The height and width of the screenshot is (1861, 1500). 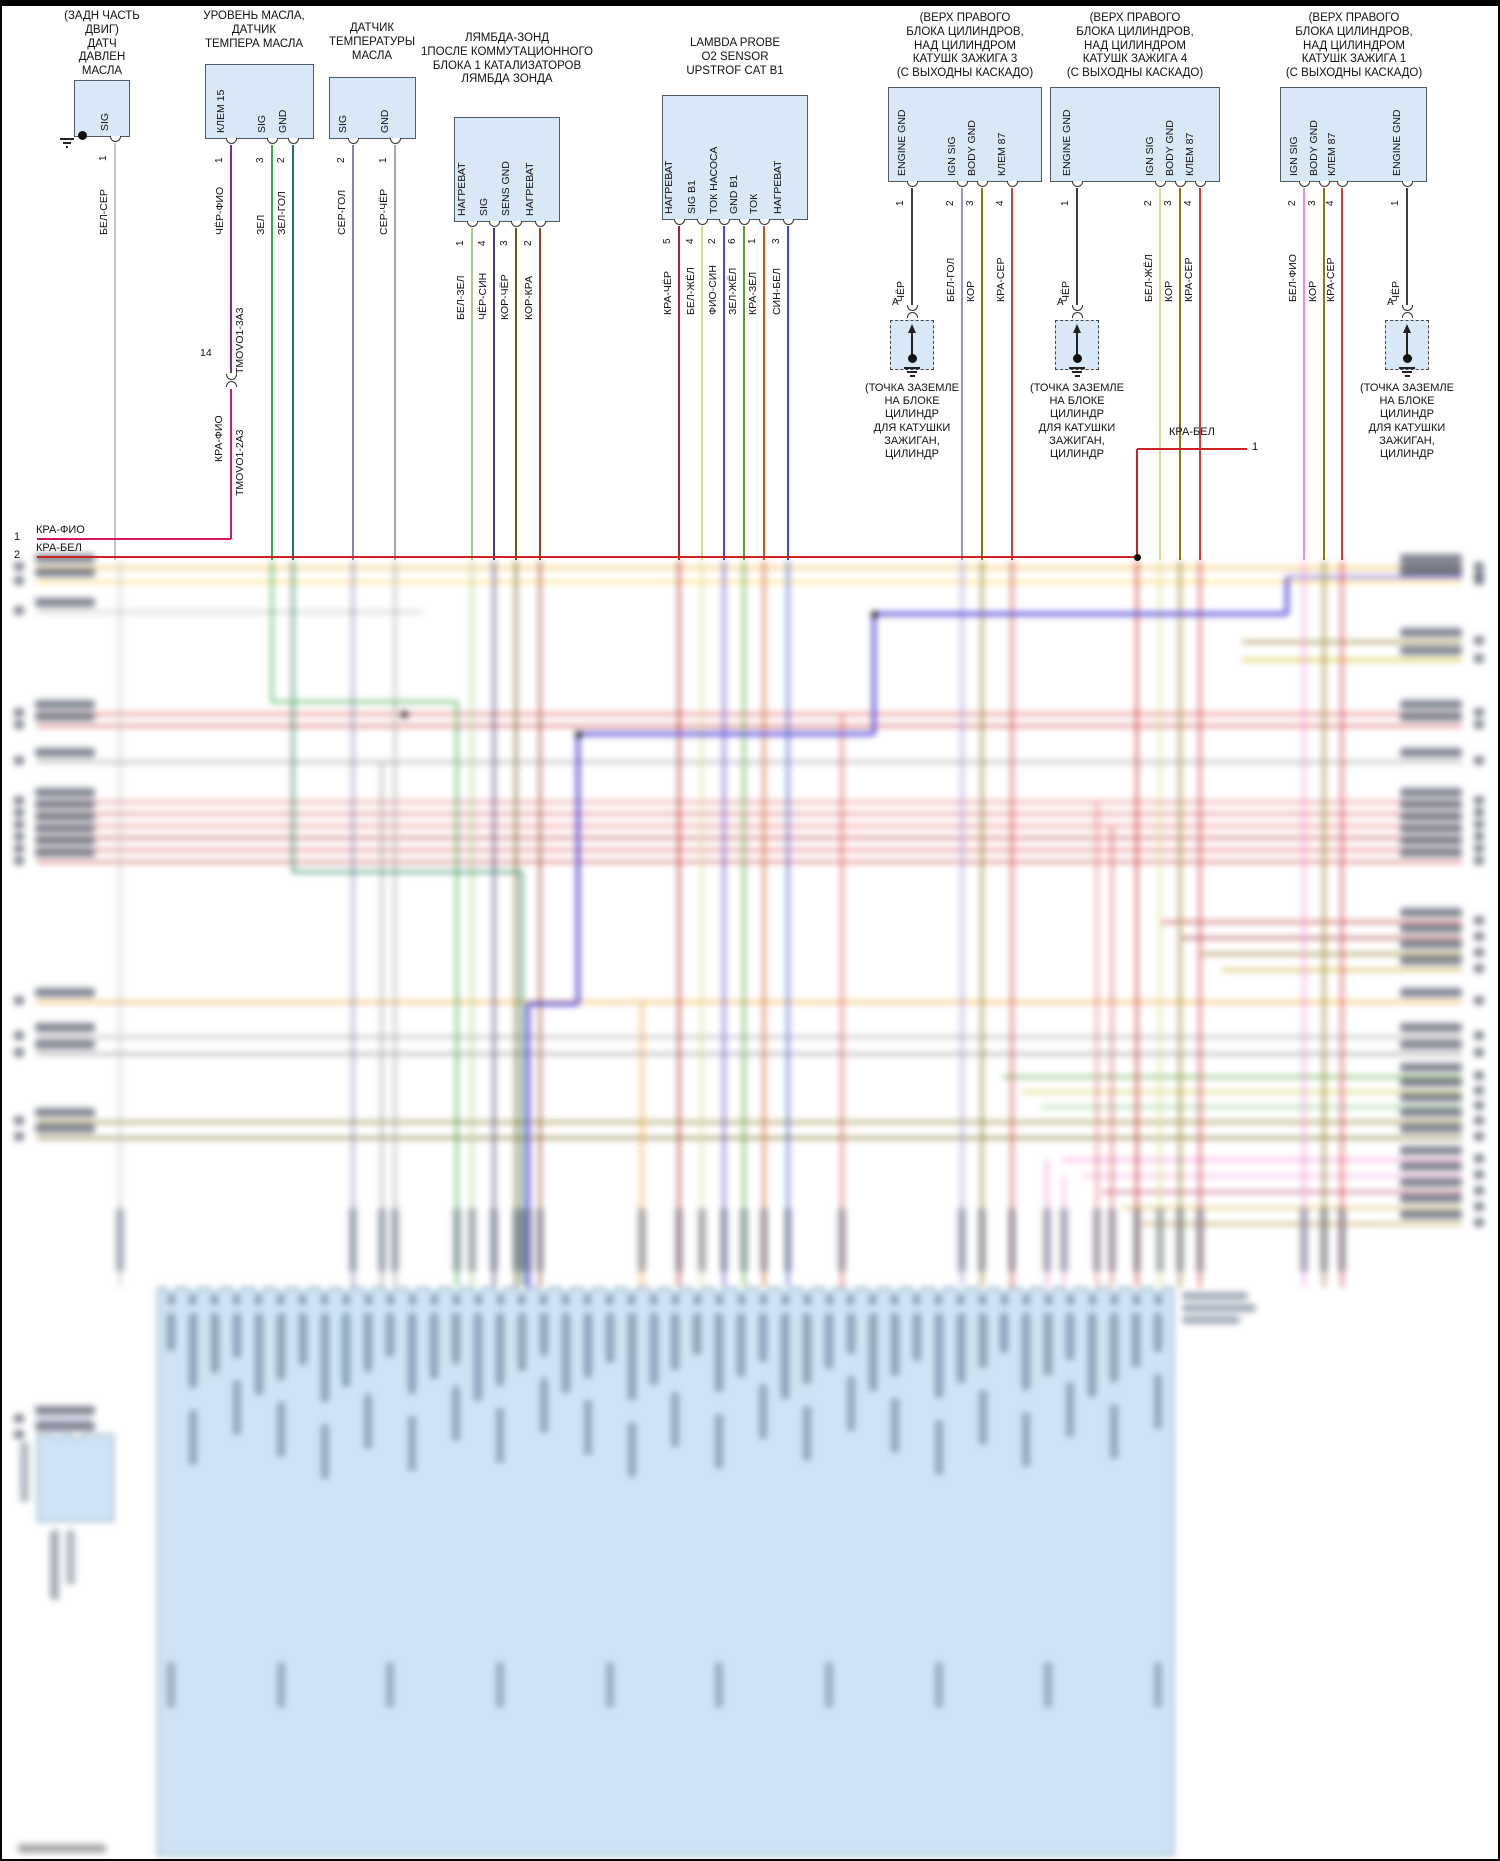 What do you see at coordinates (668, 293) in the screenshot?
I see `lambda-probe-upstream-wire-label: КРА-ЧЁР` at bounding box center [668, 293].